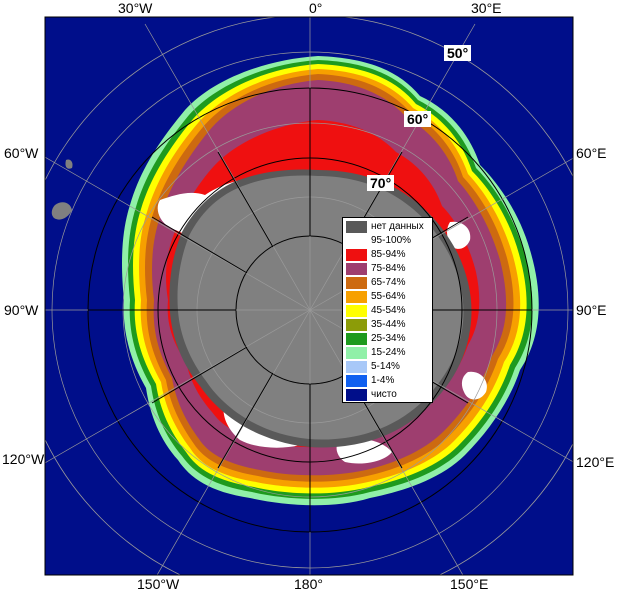  I want to click on legend-label: 25-34%, so click(388, 338).